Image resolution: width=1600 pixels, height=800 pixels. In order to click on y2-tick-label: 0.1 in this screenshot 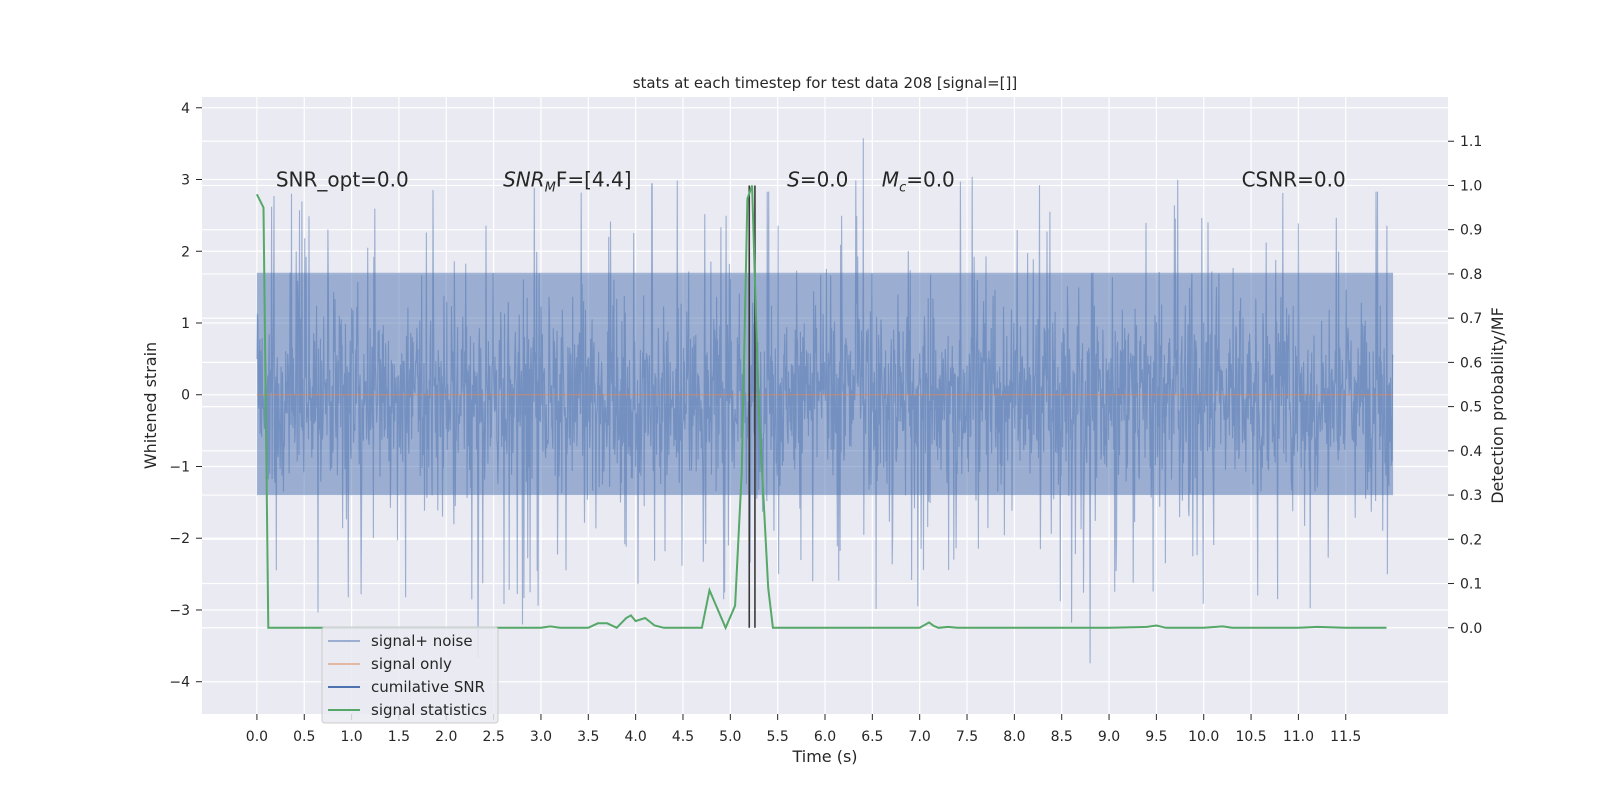, I will do `click(1471, 585)`.